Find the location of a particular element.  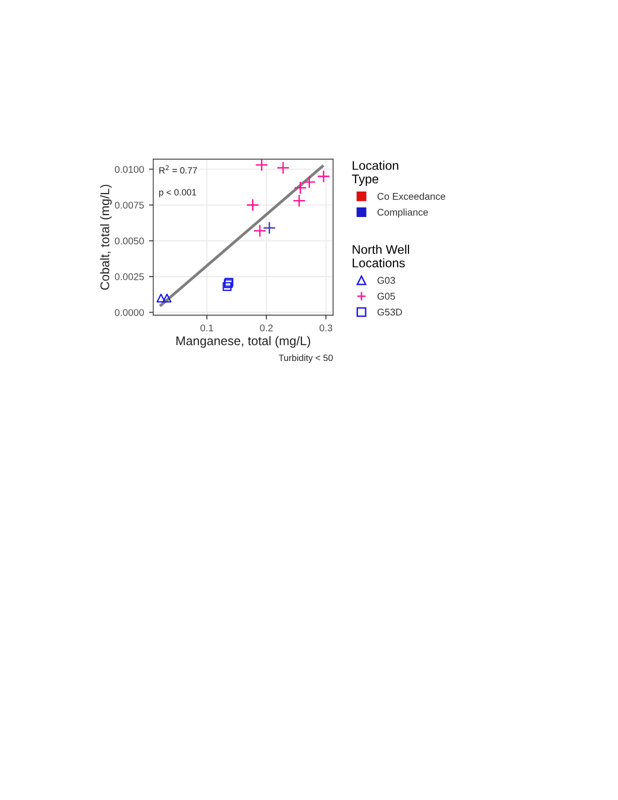

y-tick-label: 0.0100 is located at coordinates (129, 169).